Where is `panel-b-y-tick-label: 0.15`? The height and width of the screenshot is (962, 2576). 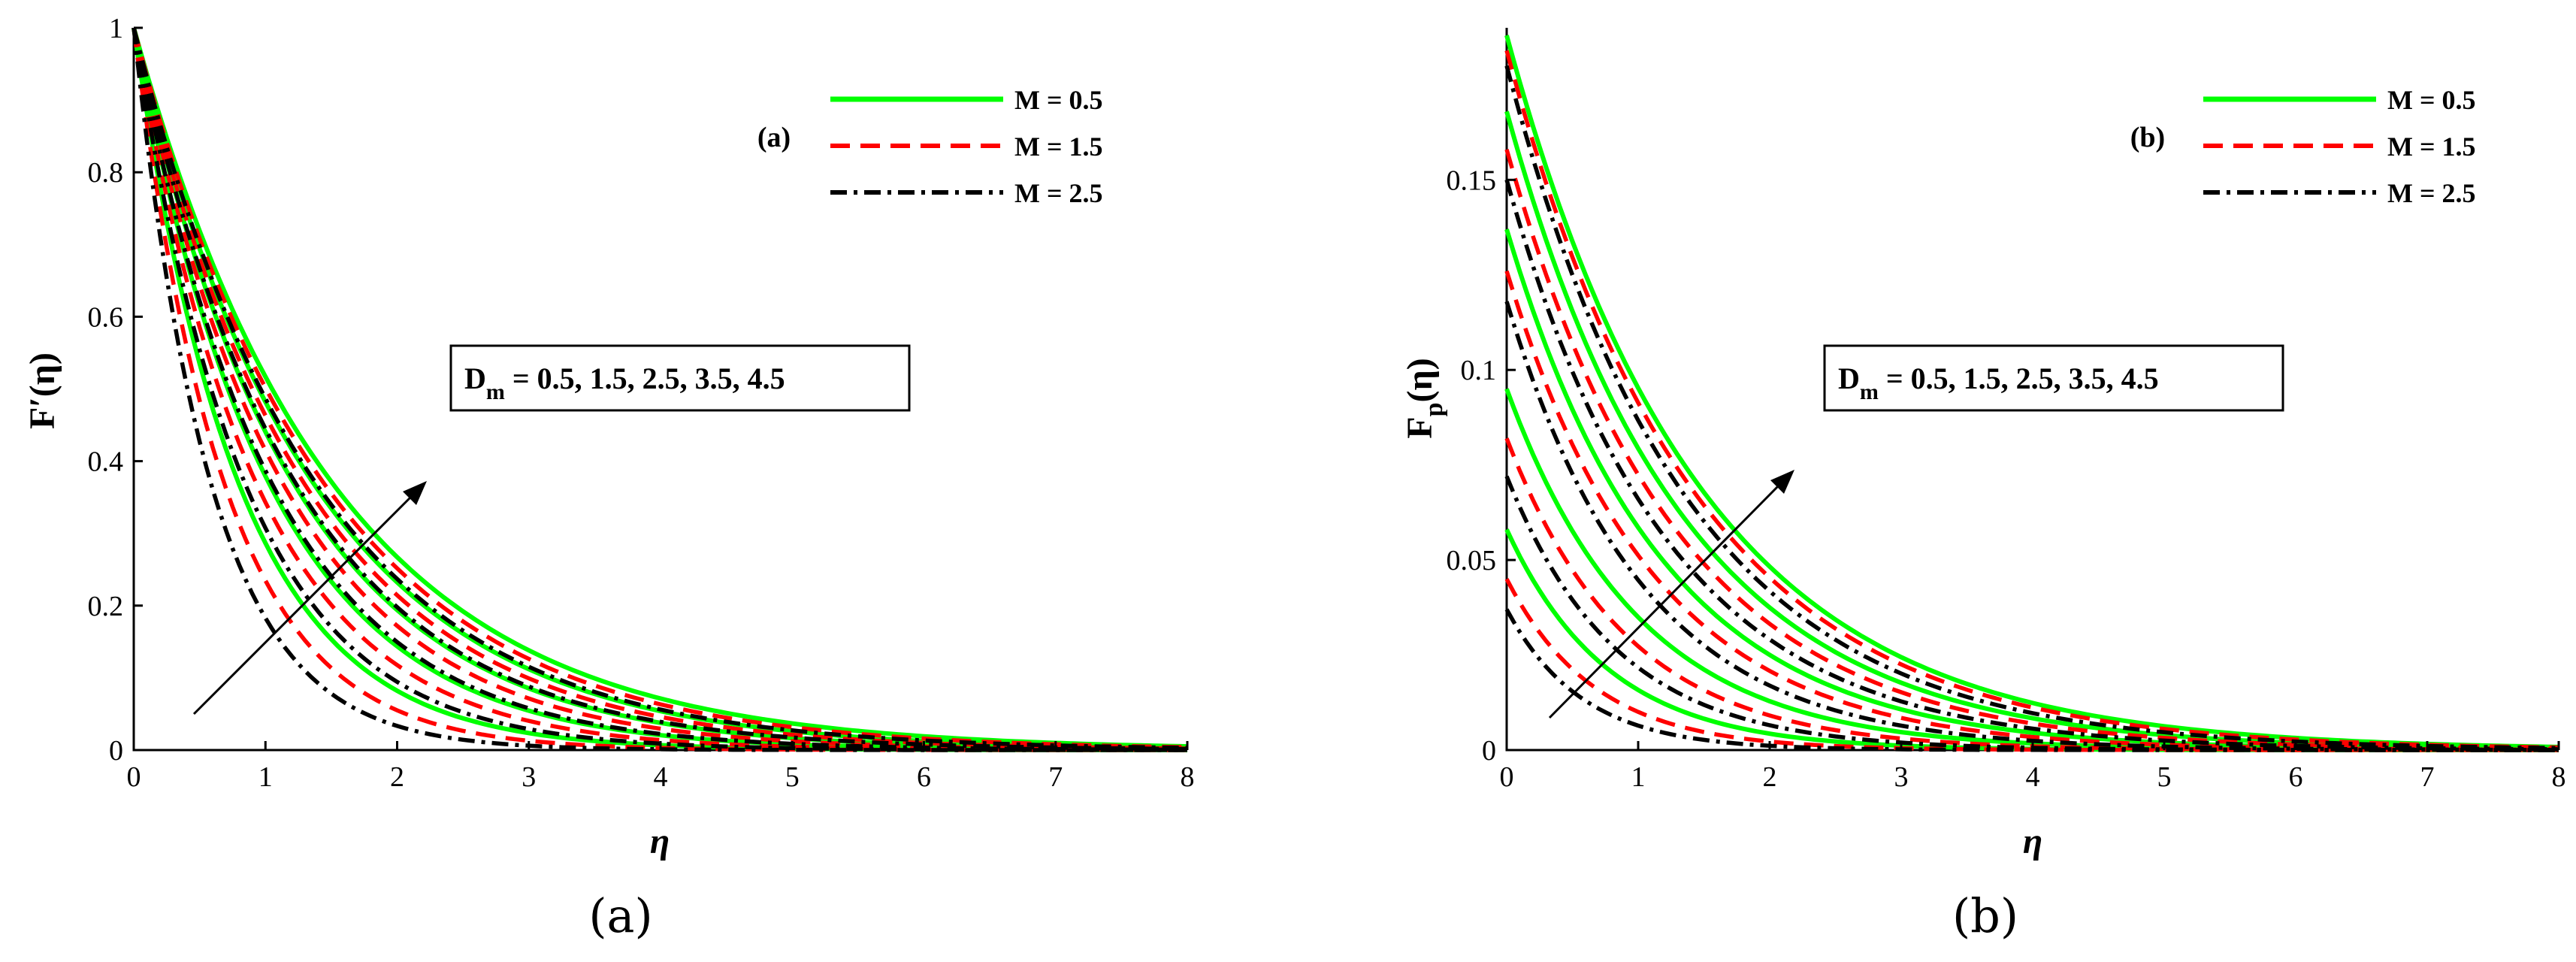 panel-b-y-tick-label: 0.15 is located at coordinates (1472, 181).